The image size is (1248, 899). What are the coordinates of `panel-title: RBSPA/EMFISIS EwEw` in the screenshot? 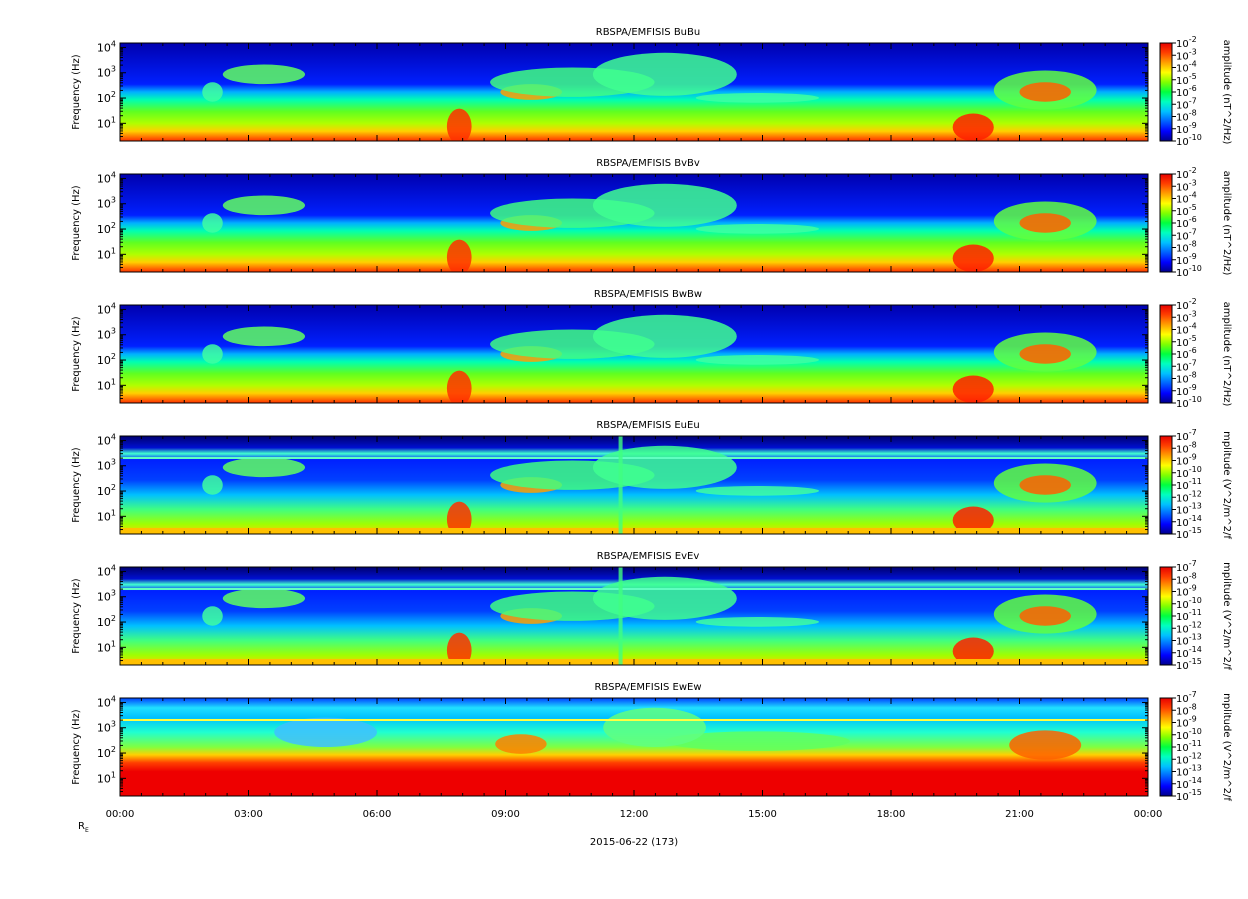 It's located at (647, 687).